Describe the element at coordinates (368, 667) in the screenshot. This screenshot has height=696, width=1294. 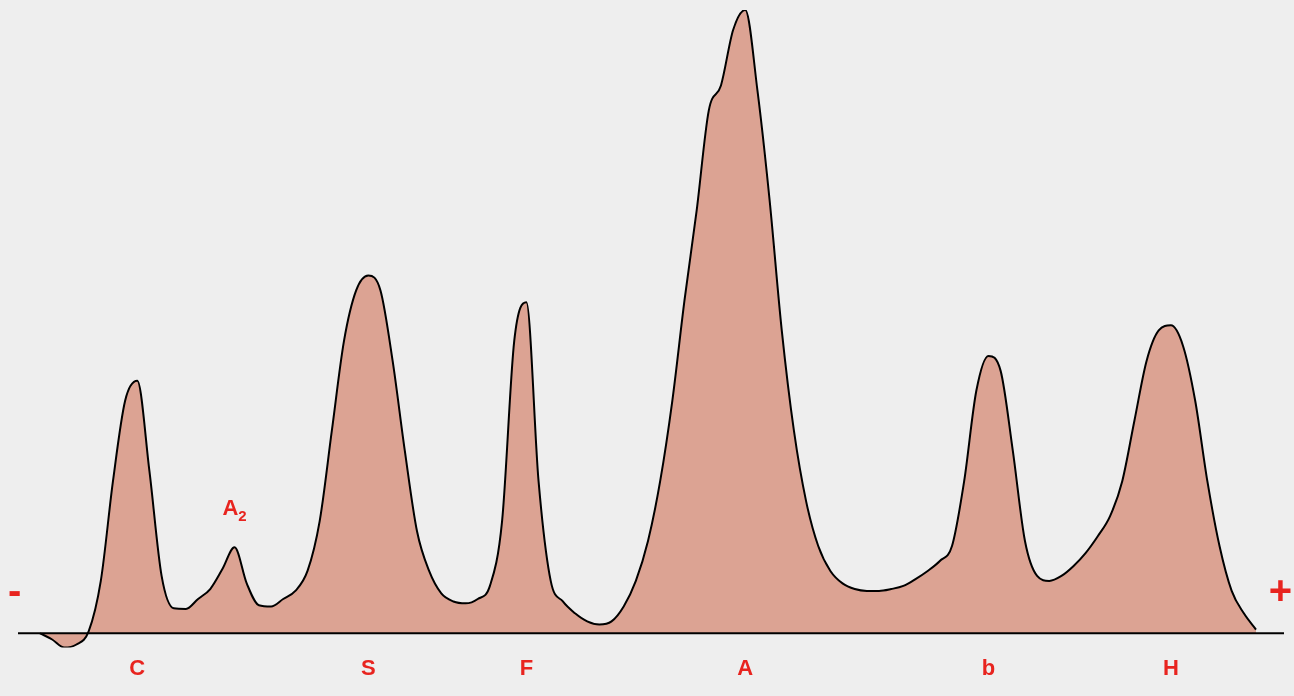
I see `x-tick-label: S` at that location.